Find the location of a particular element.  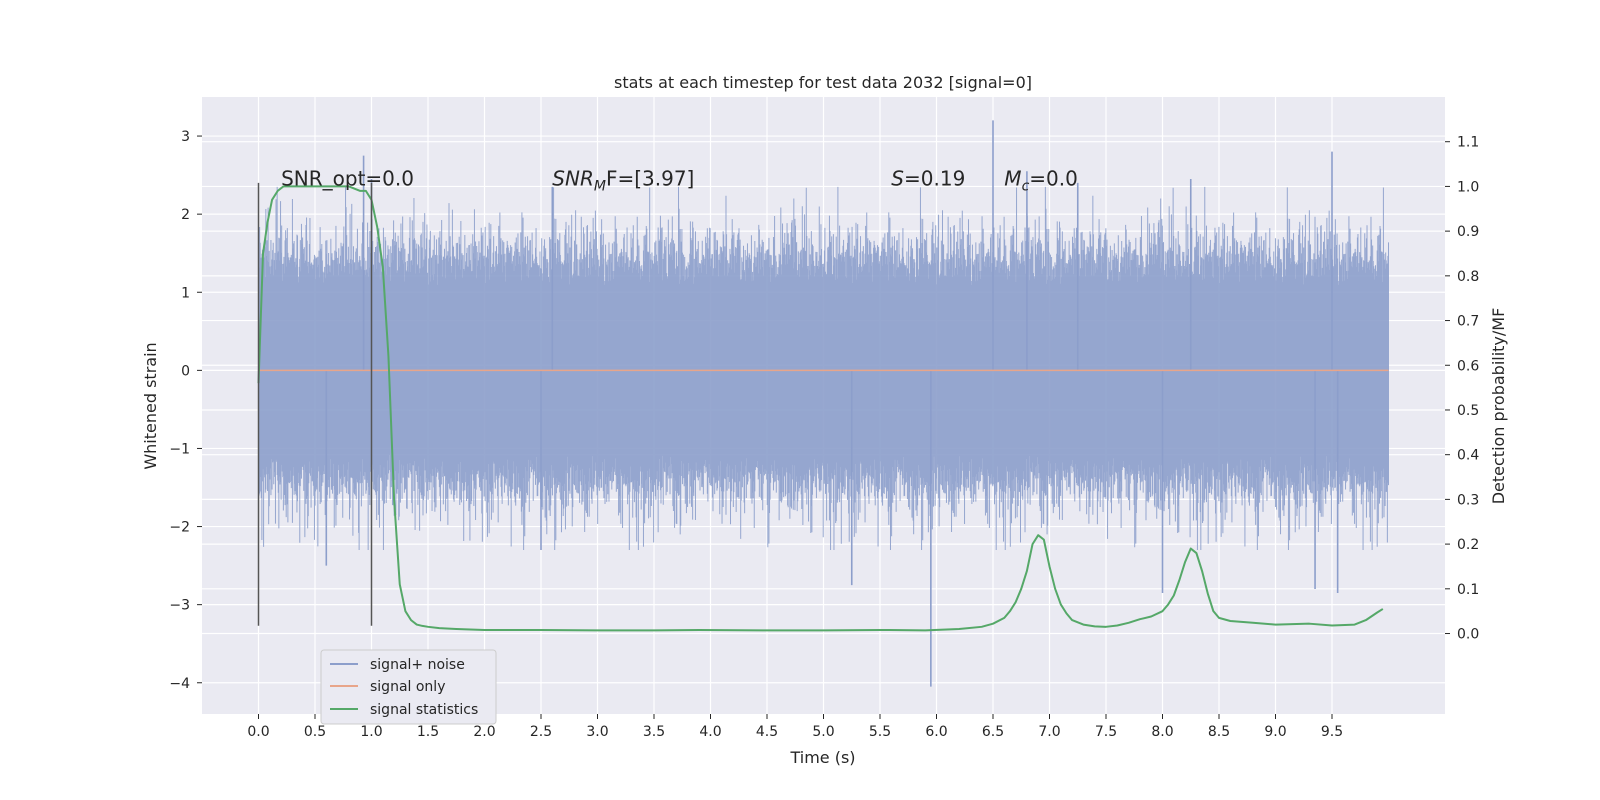

x-tick-label: 0.5 is located at coordinates (315, 732).